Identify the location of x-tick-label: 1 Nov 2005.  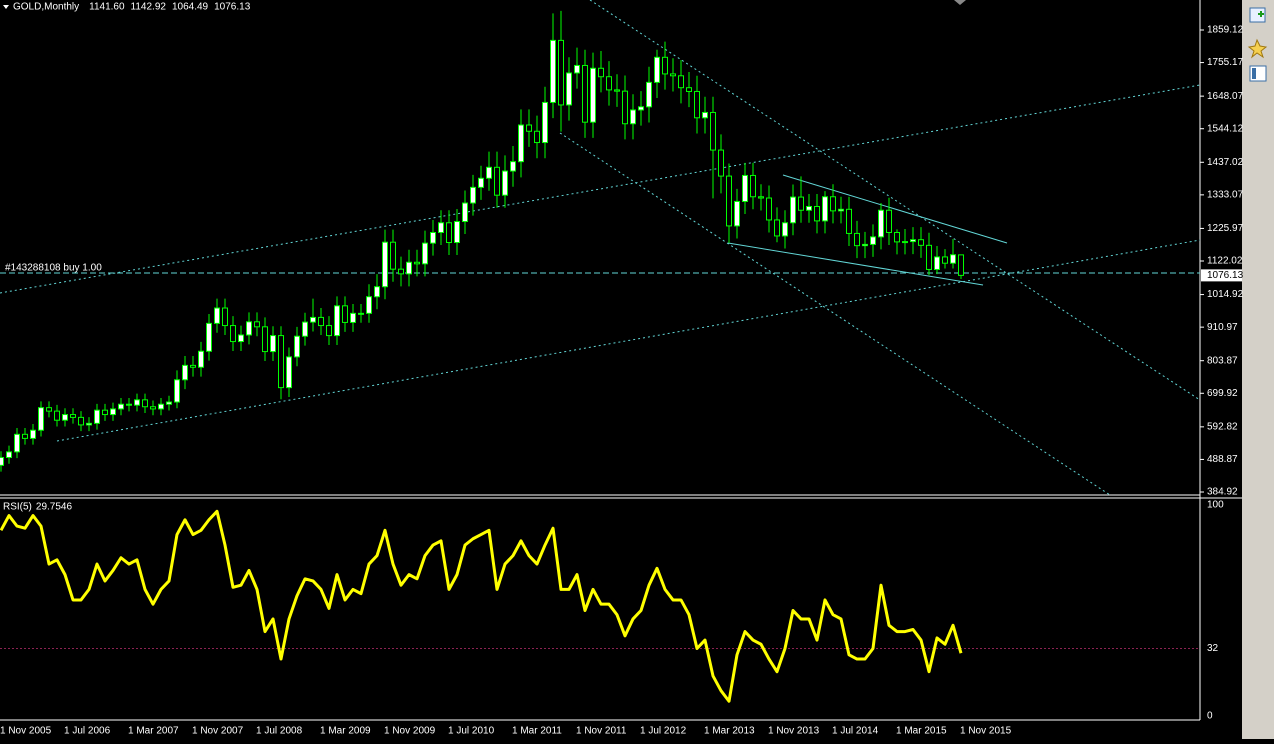
(26, 731).